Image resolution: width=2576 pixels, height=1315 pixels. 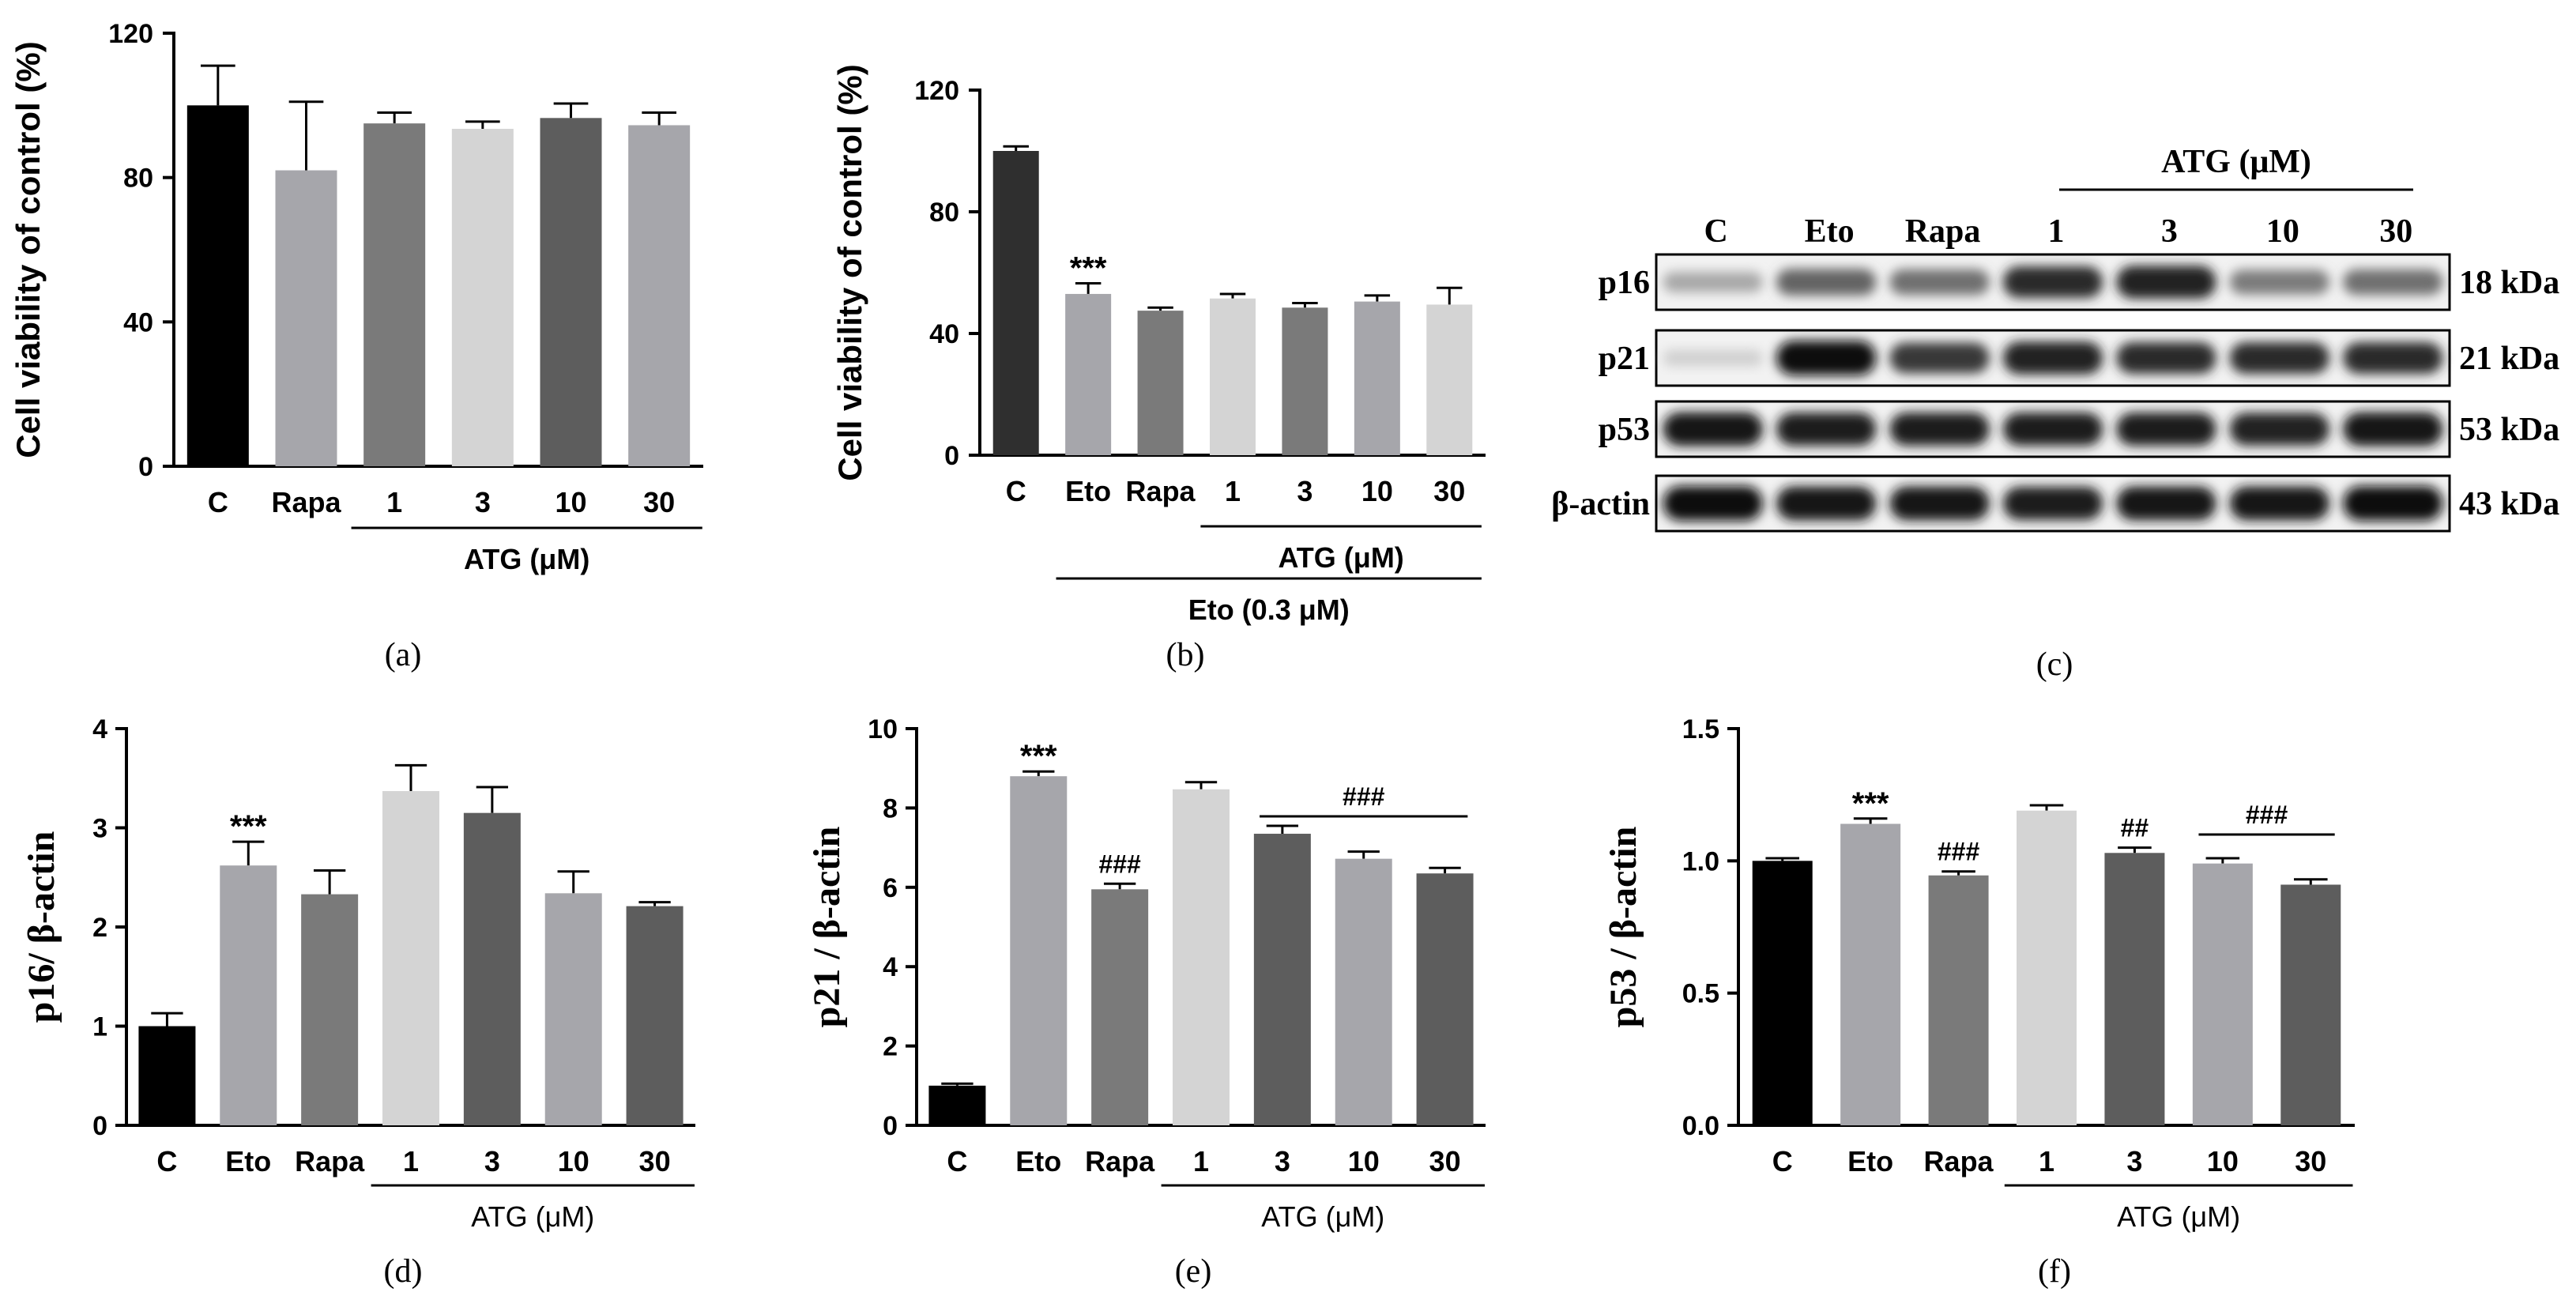 What do you see at coordinates (99, 829) in the screenshot?
I see `y-tick-label: 3` at bounding box center [99, 829].